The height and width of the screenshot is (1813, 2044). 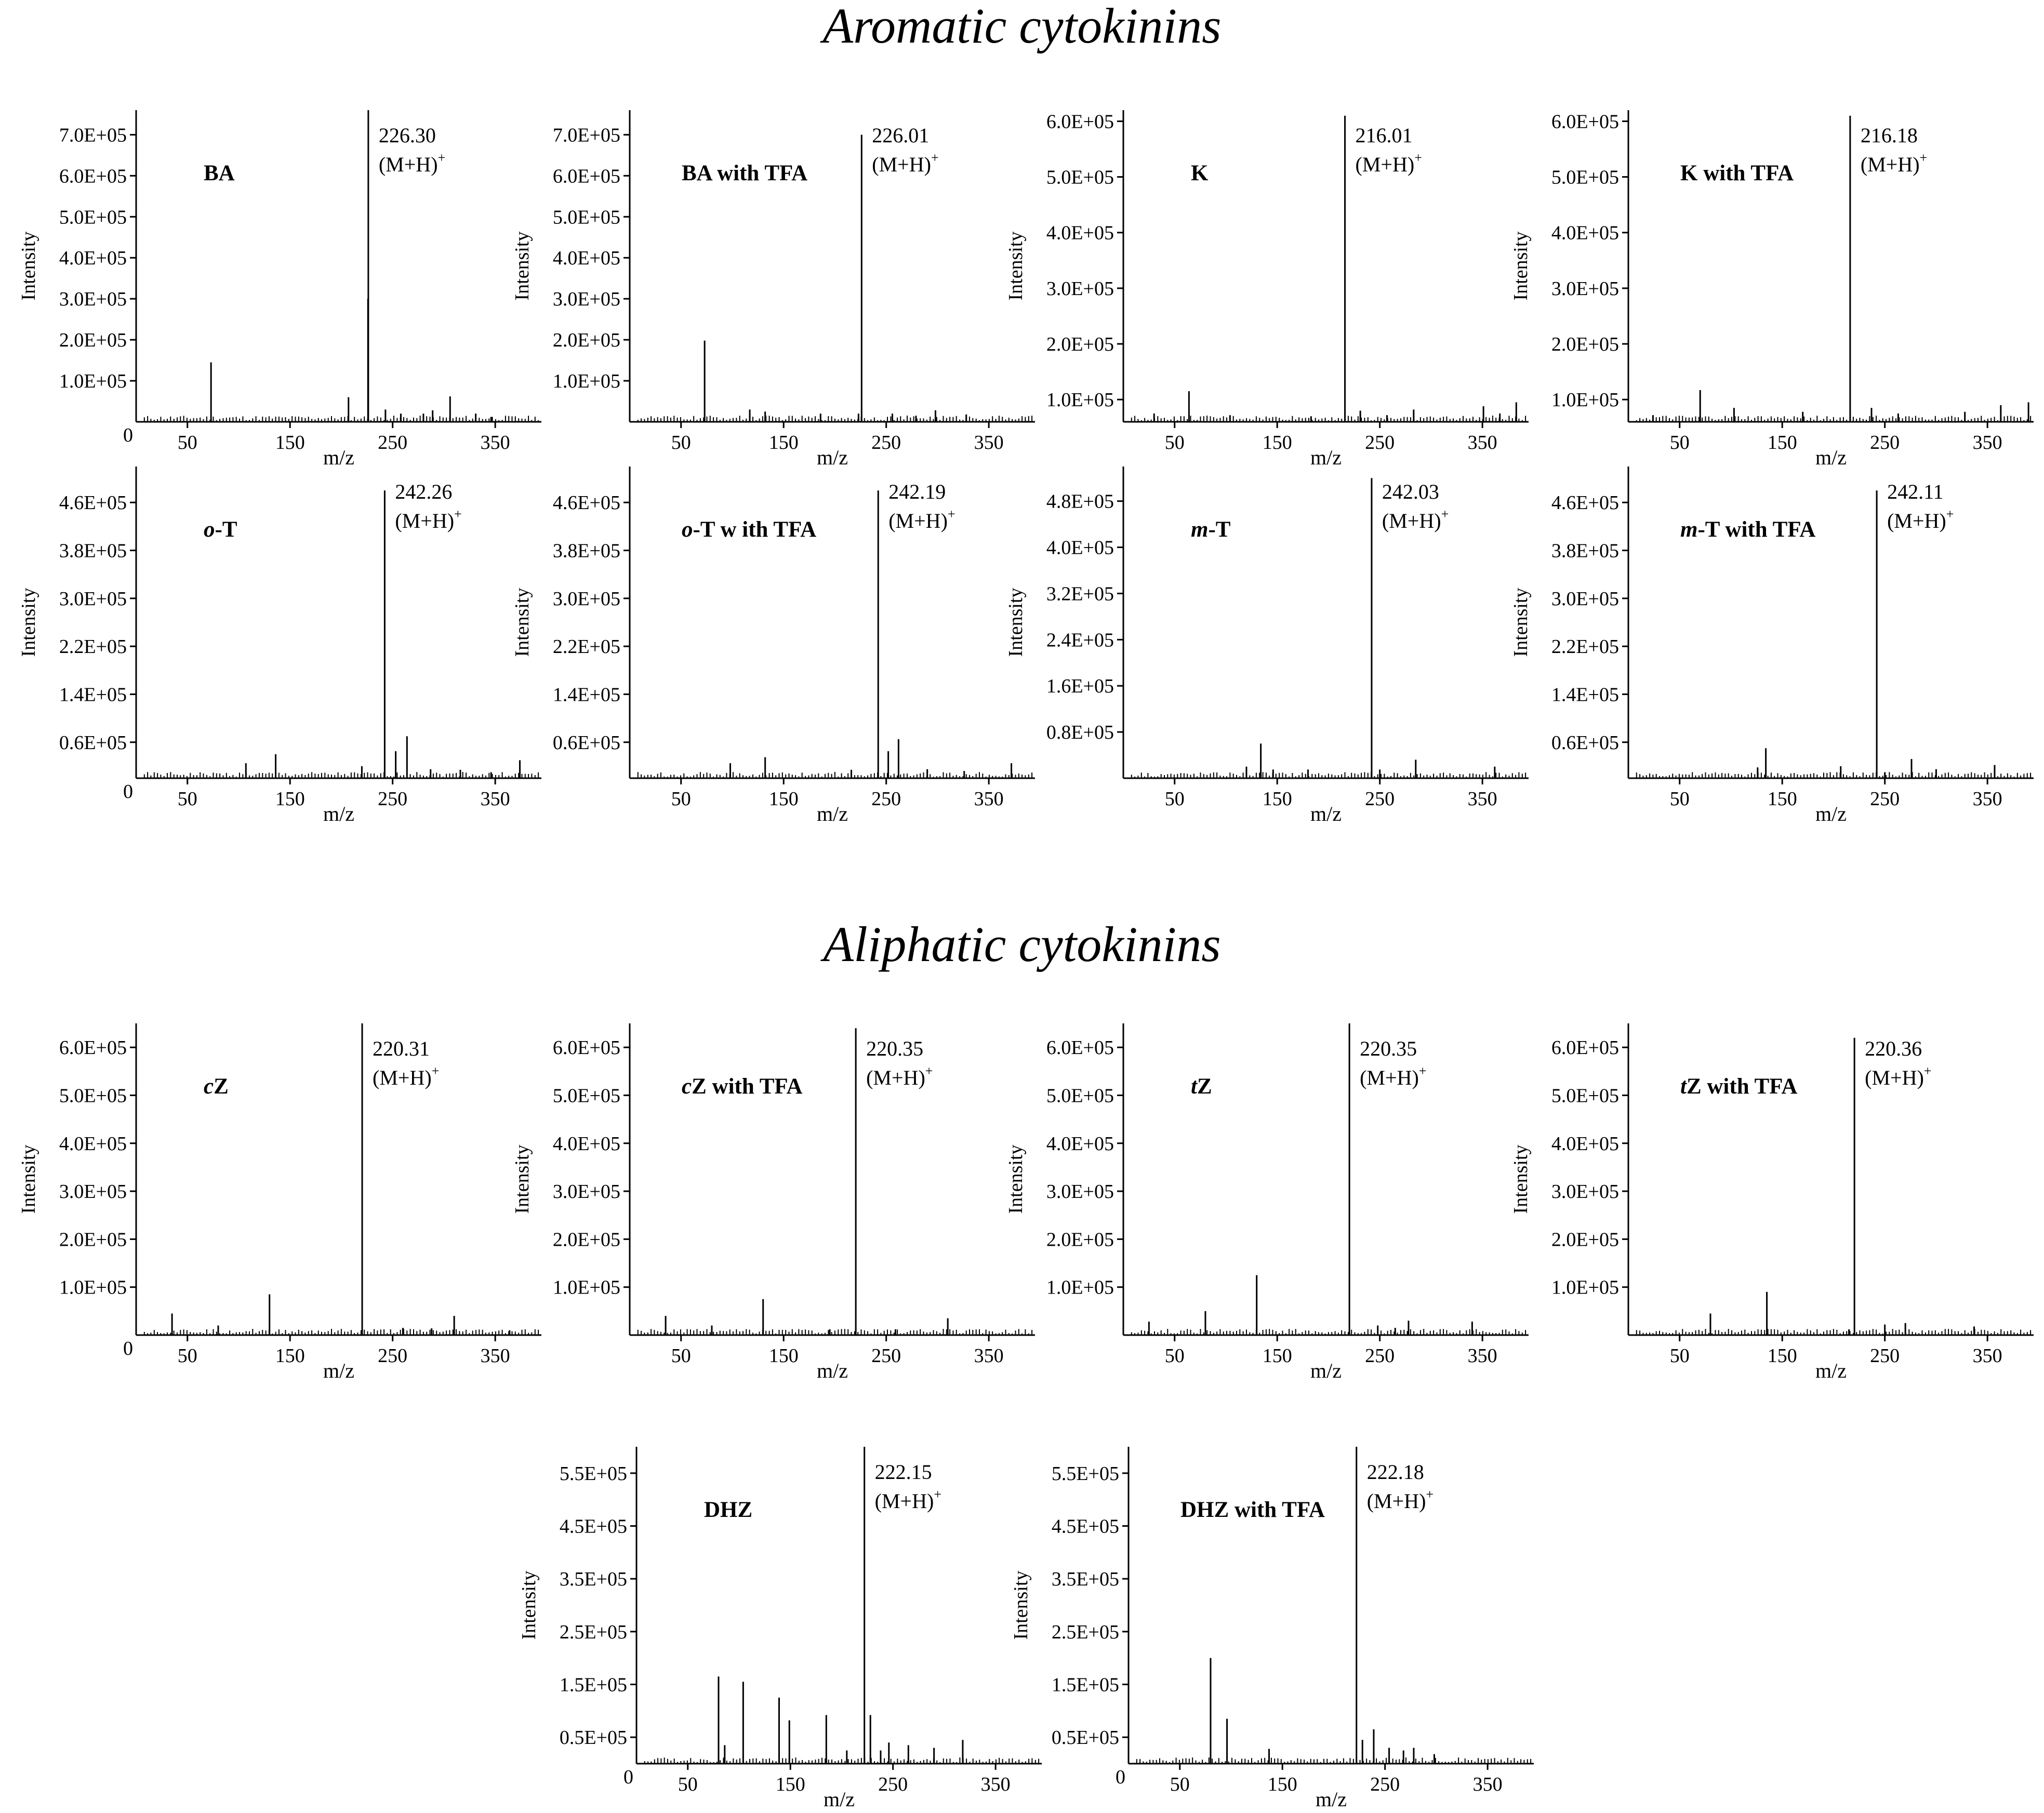 What do you see at coordinates (1080, 1048) in the screenshot?
I see `y-tick-label: 6.0E+05` at bounding box center [1080, 1048].